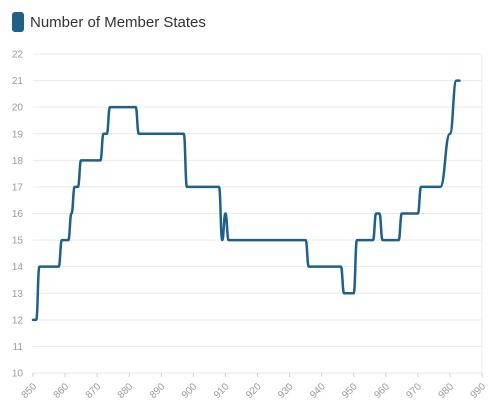 This screenshot has width=498, height=400. What do you see at coordinates (18, 134) in the screenshot?
I see `y-tick-label: 19` at bounding box center [18, 134].